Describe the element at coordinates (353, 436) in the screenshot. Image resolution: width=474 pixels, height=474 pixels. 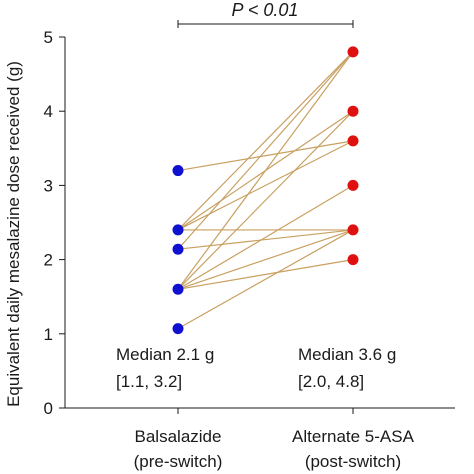
I see `x-category-label-2: Alternate 5-ASA` at that location.